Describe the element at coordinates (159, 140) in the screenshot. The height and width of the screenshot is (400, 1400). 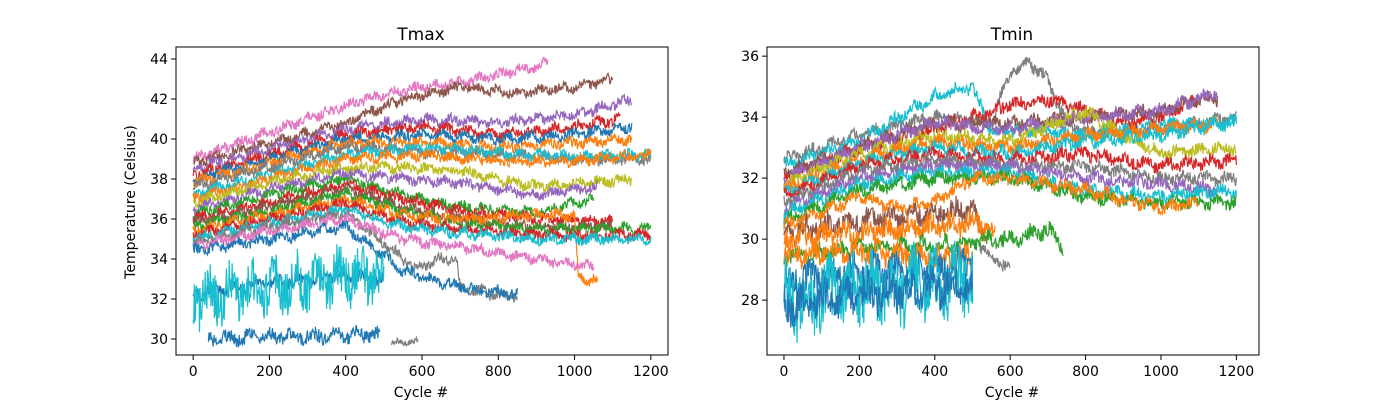
I see `y-tick-label: 40` at that location.